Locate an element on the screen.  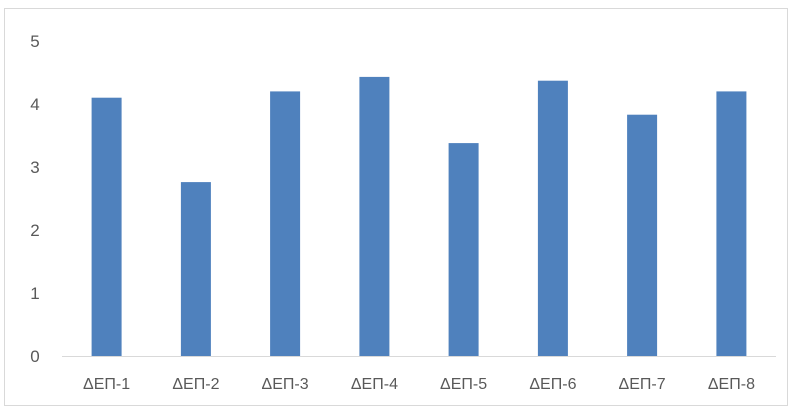
x-category-label-7: ΔΕΠ-7 is located at coordinates (642, 384).